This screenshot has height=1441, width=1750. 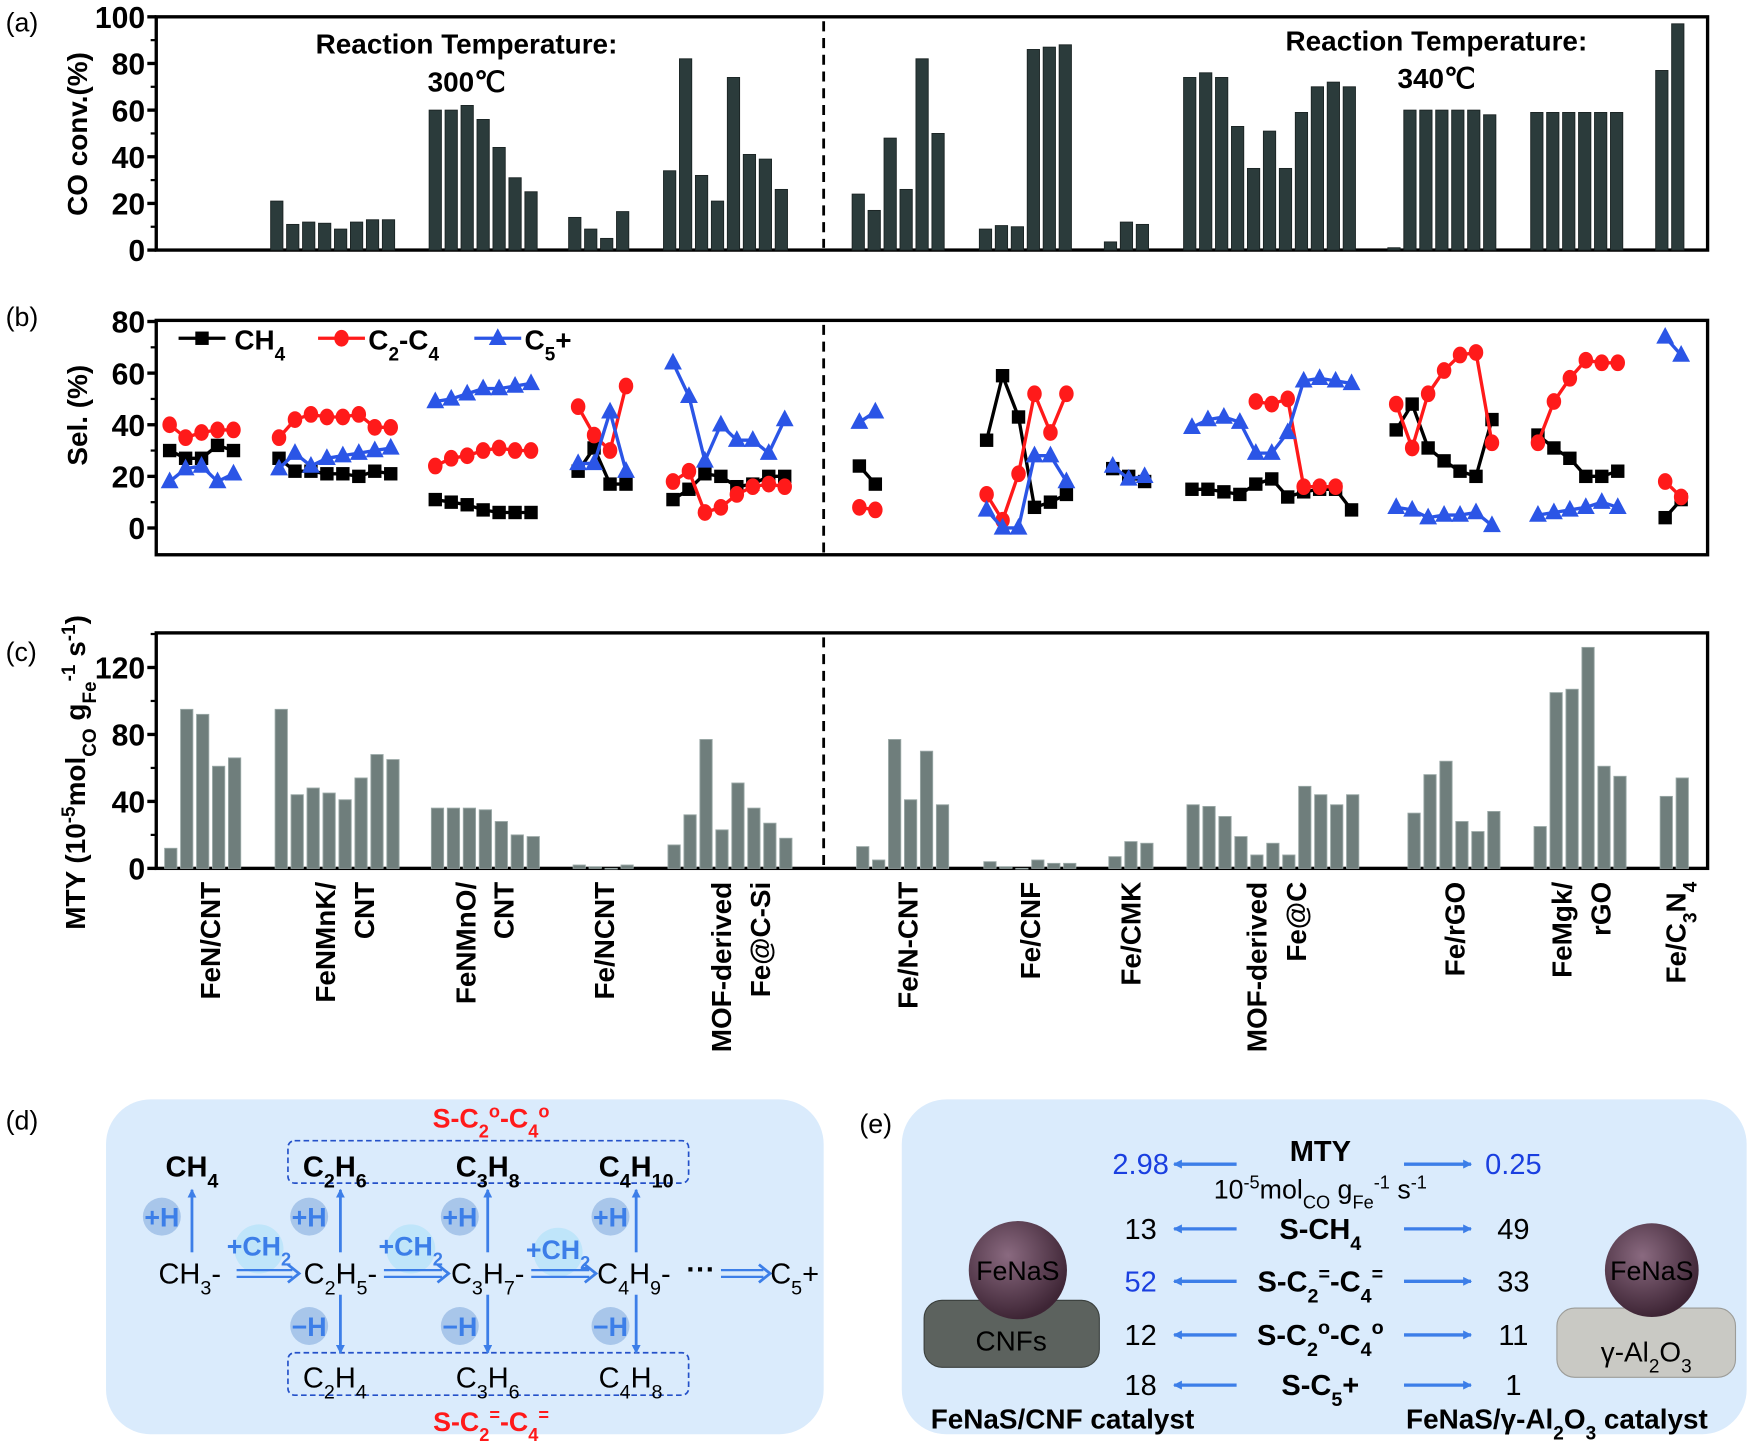 I want to click on alkane-formula: CH4, so click(x=192, y=1171).